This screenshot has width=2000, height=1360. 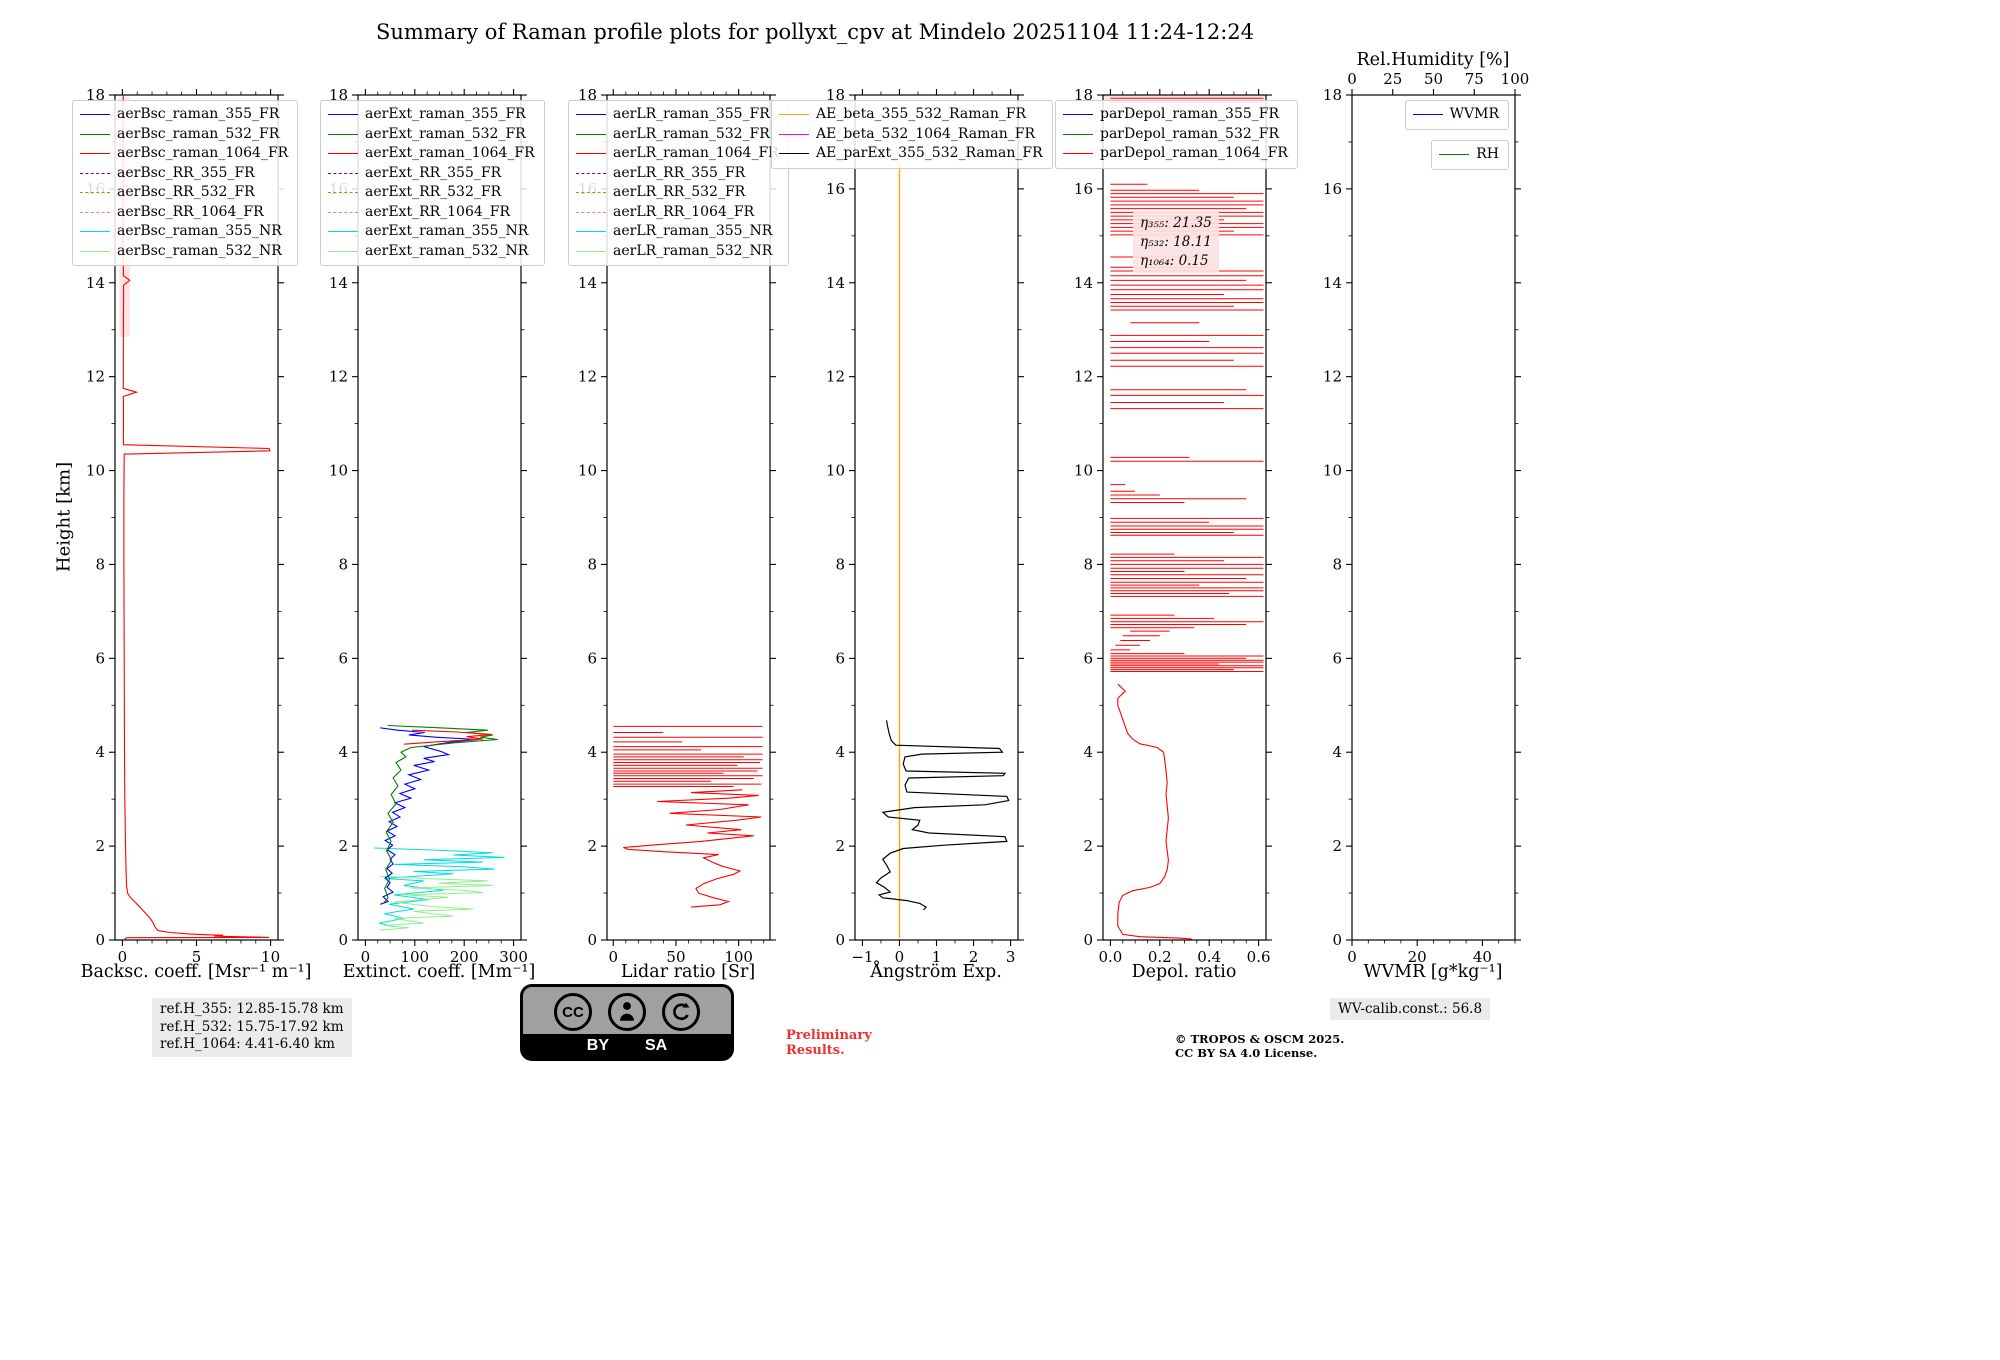 I want to click on series-aerExt_raman_1064_FR, so click(x=447, y=737).